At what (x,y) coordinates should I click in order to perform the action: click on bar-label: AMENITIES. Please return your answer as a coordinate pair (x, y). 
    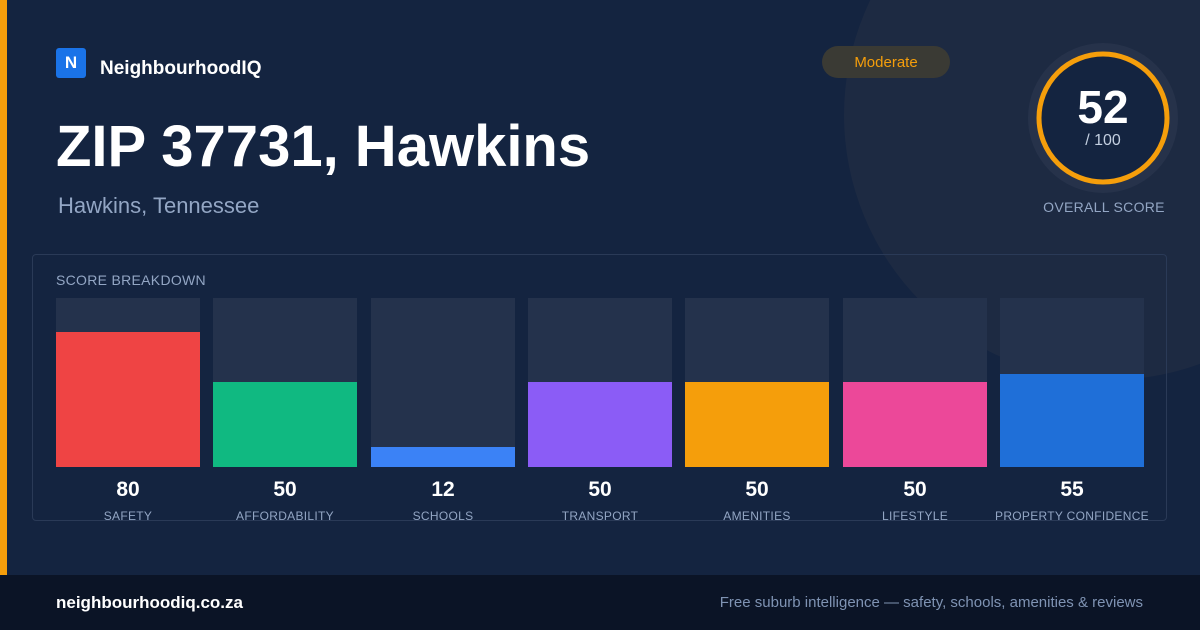
    Looking at the image, I should click on (757, 516).